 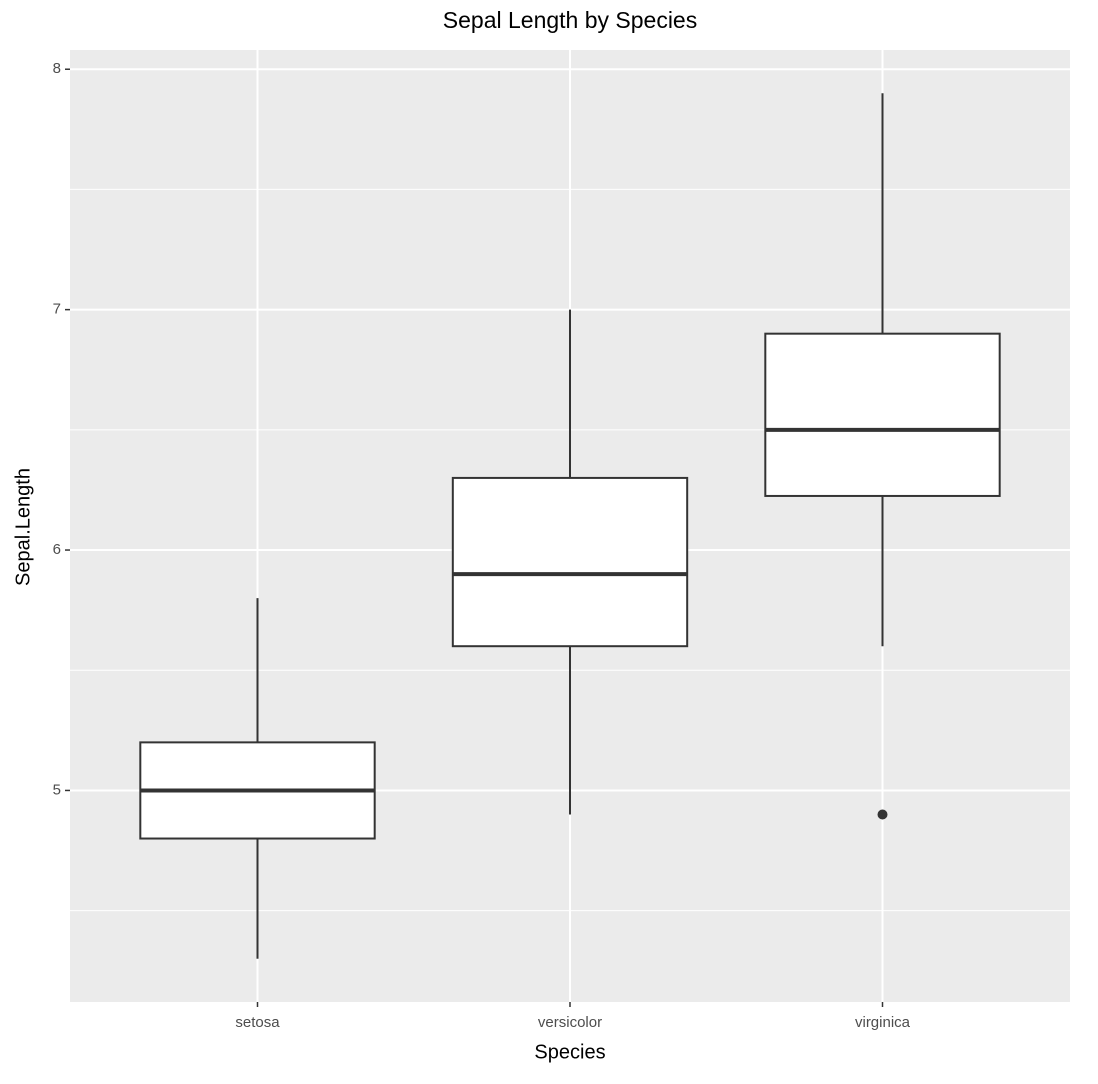 What do you see at coordinates (57, 309) in the screenshot?
I see `y-tick-label: 7` at bounding box center [57, 309].